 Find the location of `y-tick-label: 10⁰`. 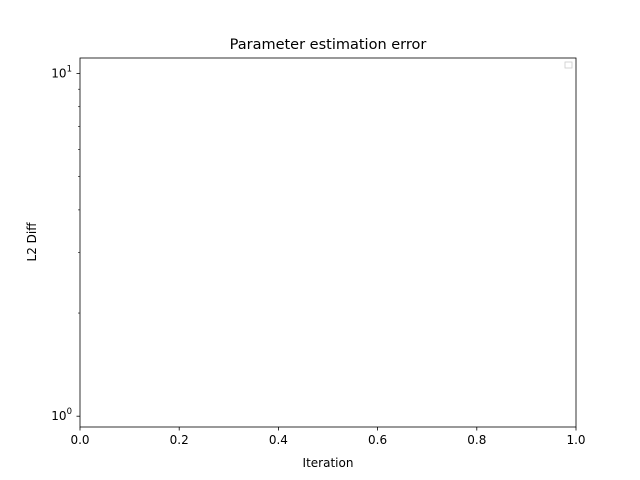

y-tick-label: 10⁰ is located at coordinates (61, 415).